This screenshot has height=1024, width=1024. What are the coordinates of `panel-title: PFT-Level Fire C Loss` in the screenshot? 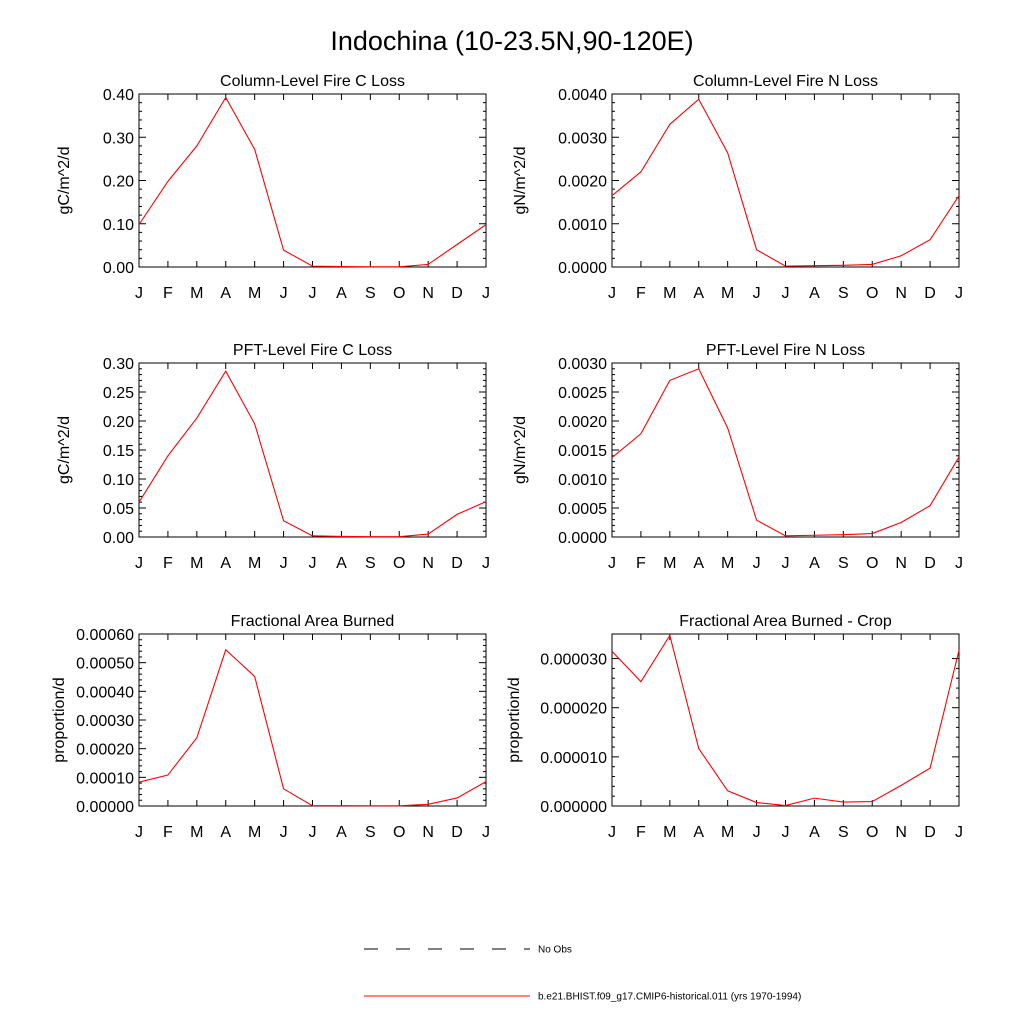 It's located at (312, 350).